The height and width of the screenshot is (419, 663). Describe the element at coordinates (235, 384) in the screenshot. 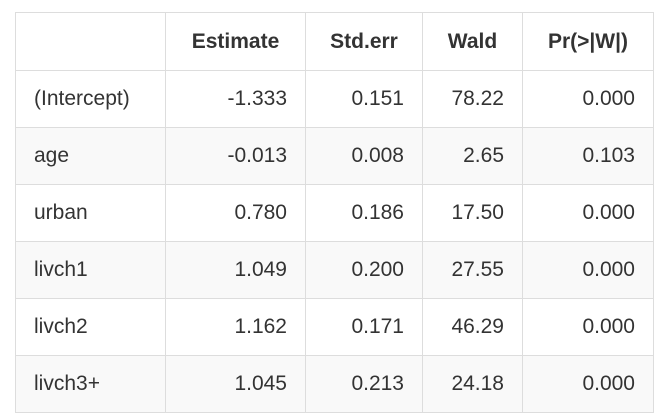

I see `estimate-cell: 1.045` at that location.